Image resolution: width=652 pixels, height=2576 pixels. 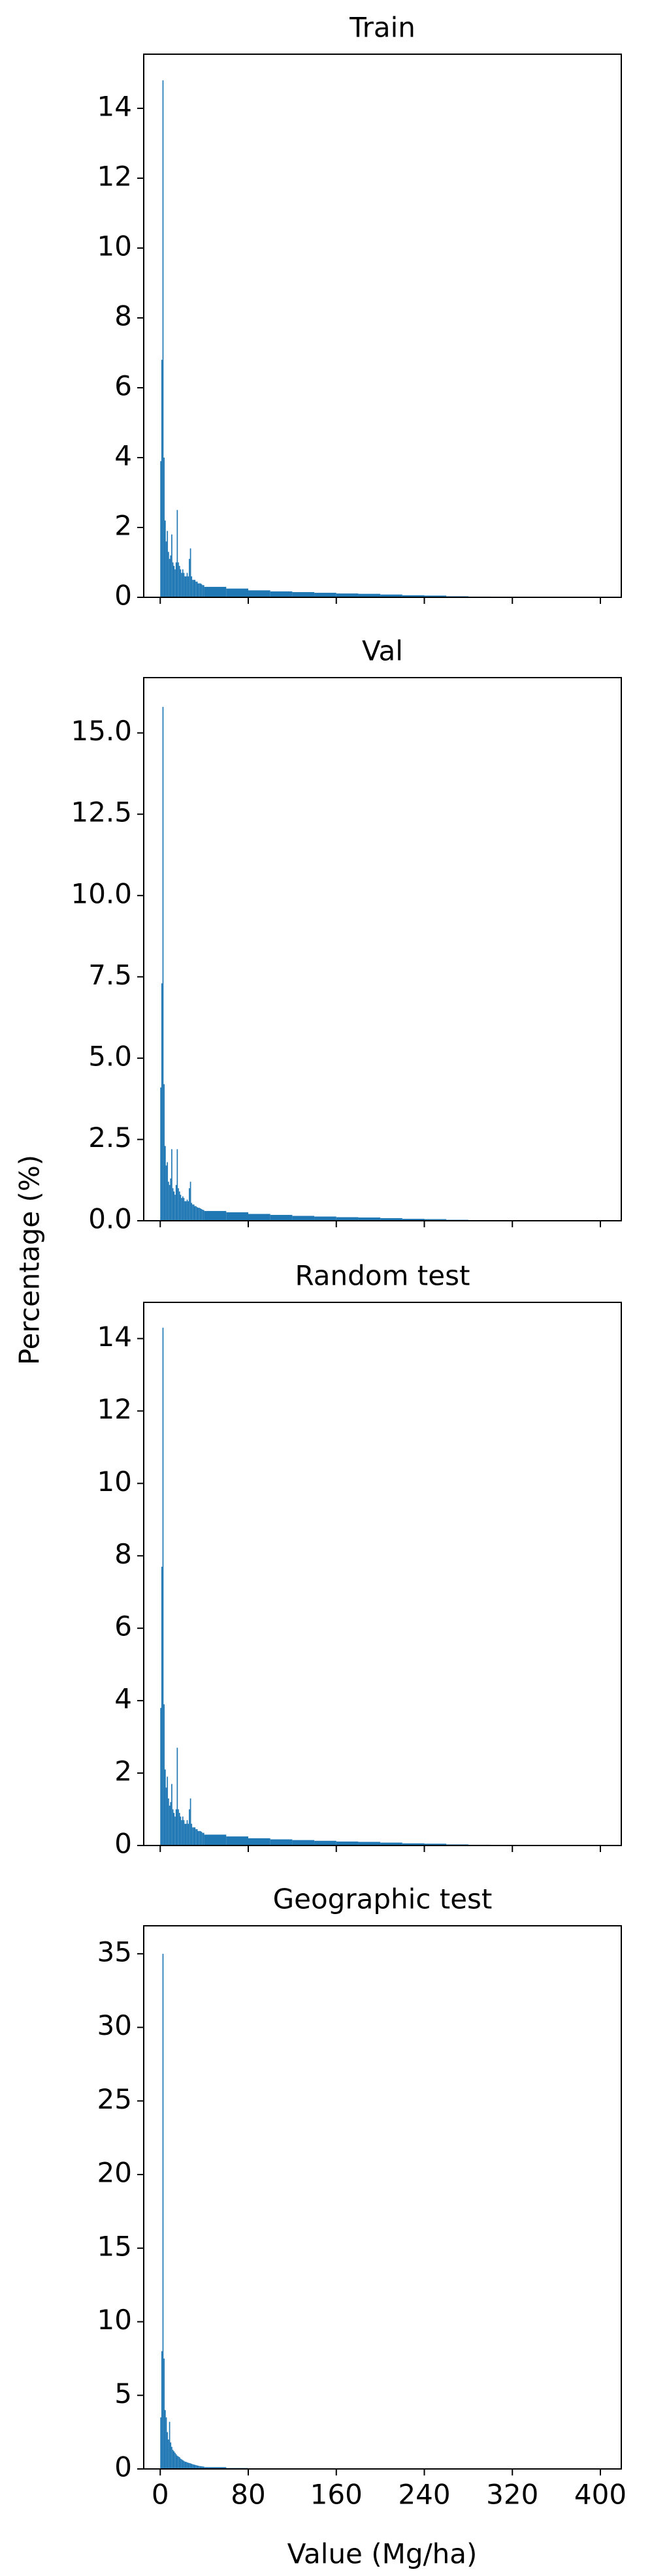 I want to click on y-axis-label: Percentage (%), so click(x=30, y=1260).